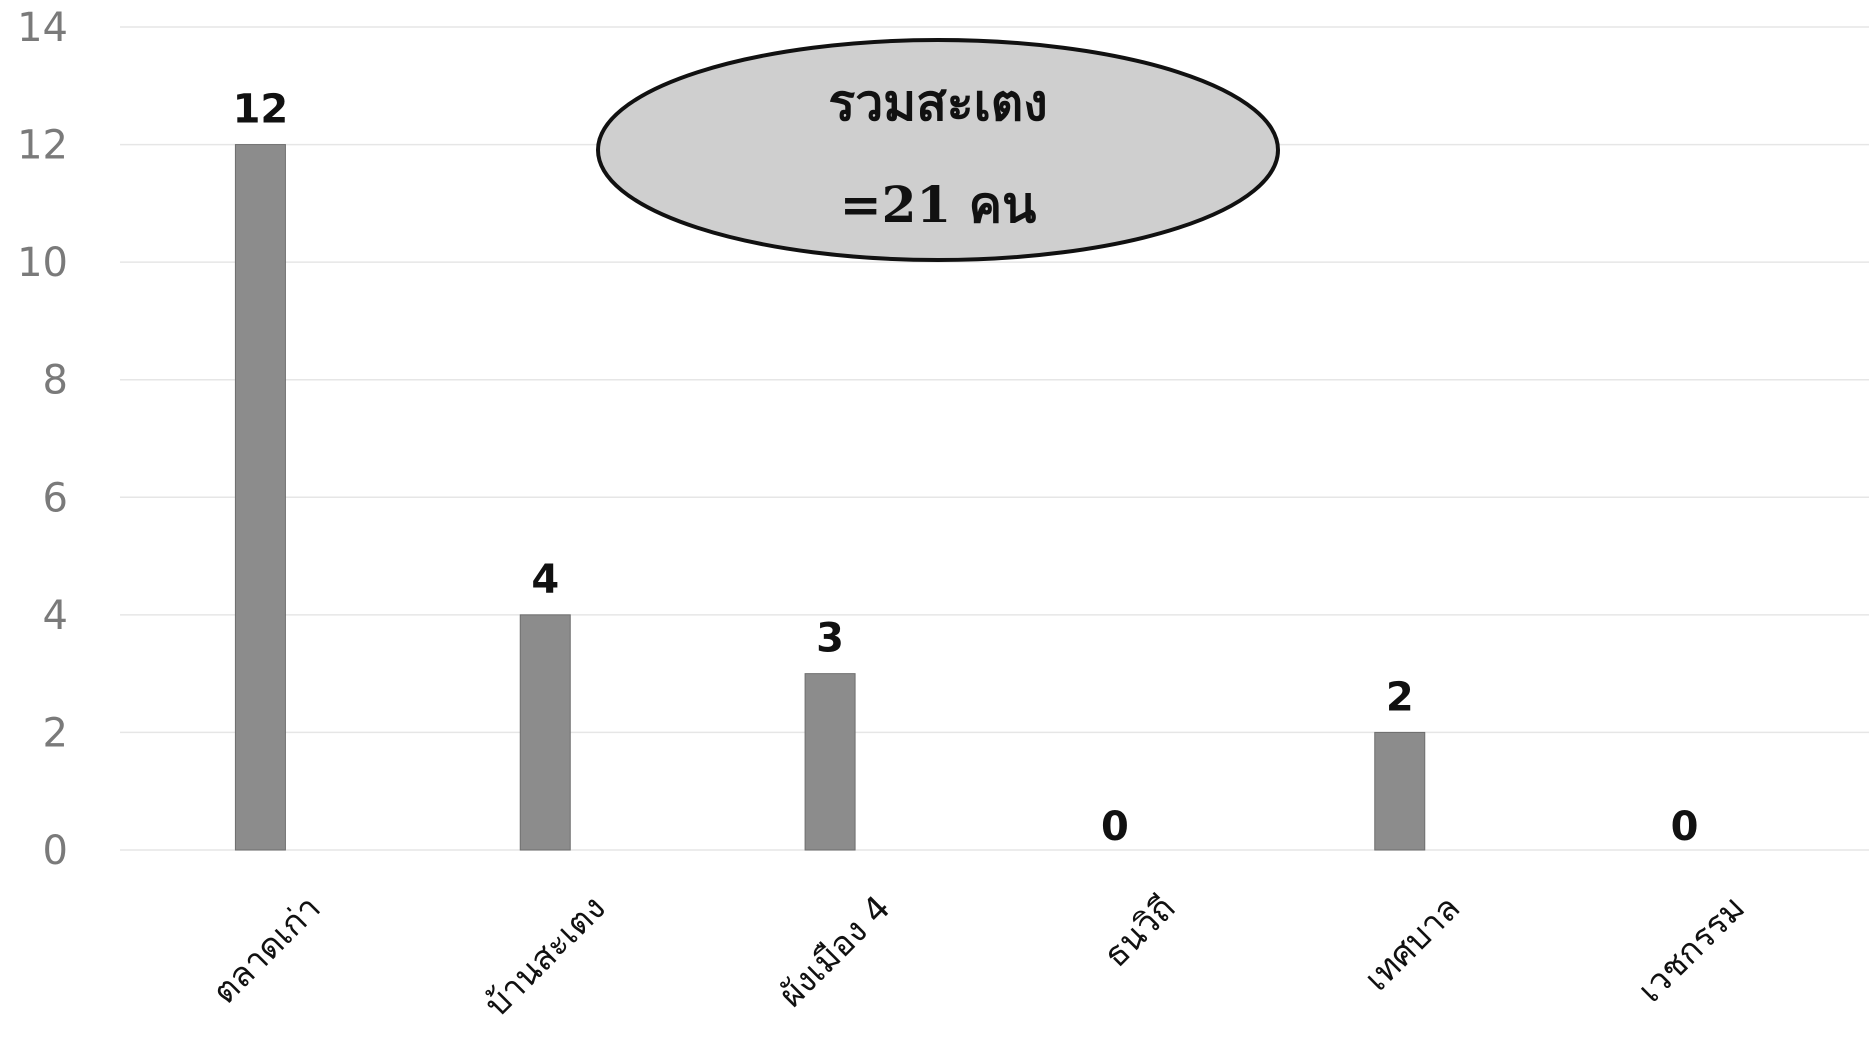  Describe the element at coordinates (937, 102) in the screenshot. I see `callout-title: รวมสะเตง` at that location.